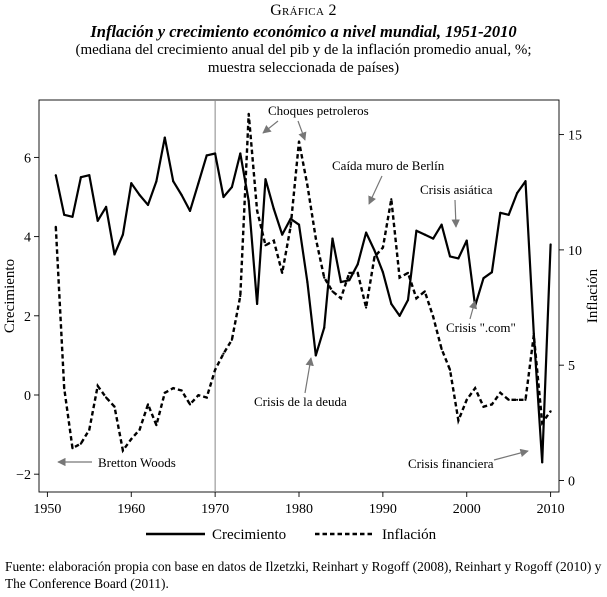  What do you see at coordinates (116, 462) in the screenshot?
I see `annotation-bretton-woods: Bretton Woods` at bounding box center [116, 462].